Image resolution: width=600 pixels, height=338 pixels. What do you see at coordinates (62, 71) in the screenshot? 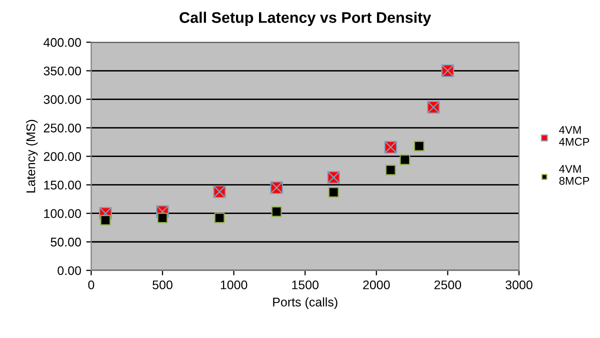
I see `y-tick-label: 350.00` at bounding box center [62, 71].